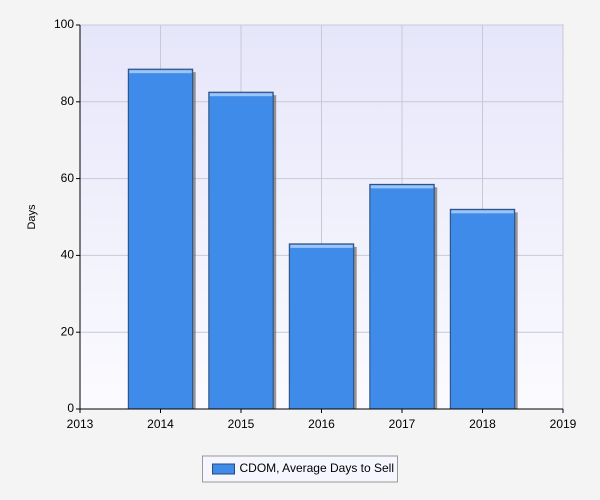  What do you see at coordinates (64, 24) in the screenshot?
I see `y-tick-label: 100` at bounding box center [64, 24].